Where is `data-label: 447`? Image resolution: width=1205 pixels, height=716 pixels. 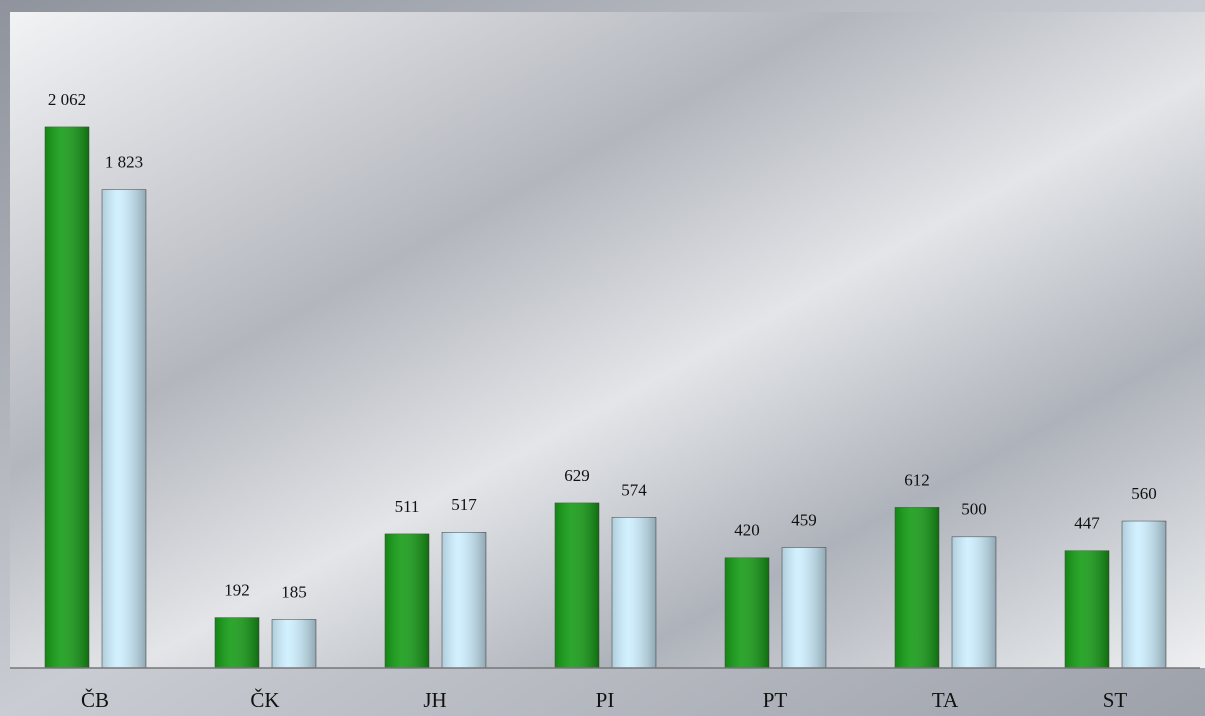 data-label: 447 is located at coordinates (1087, 523).